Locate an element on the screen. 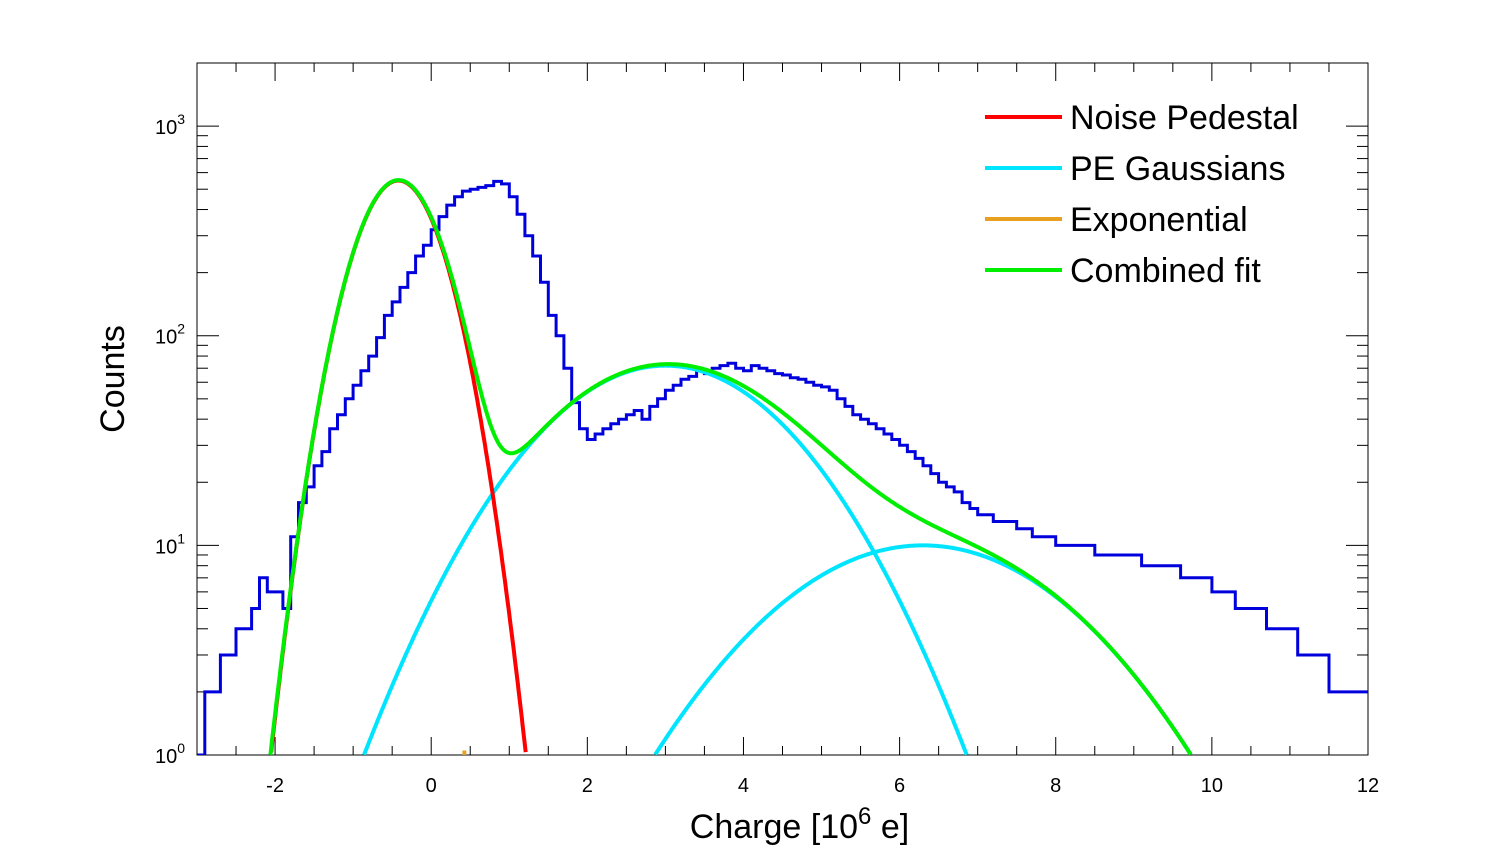 This screenshot has height=850, width=1512. y-tick-label: 10⁰ is located at coordinates (170, 754).